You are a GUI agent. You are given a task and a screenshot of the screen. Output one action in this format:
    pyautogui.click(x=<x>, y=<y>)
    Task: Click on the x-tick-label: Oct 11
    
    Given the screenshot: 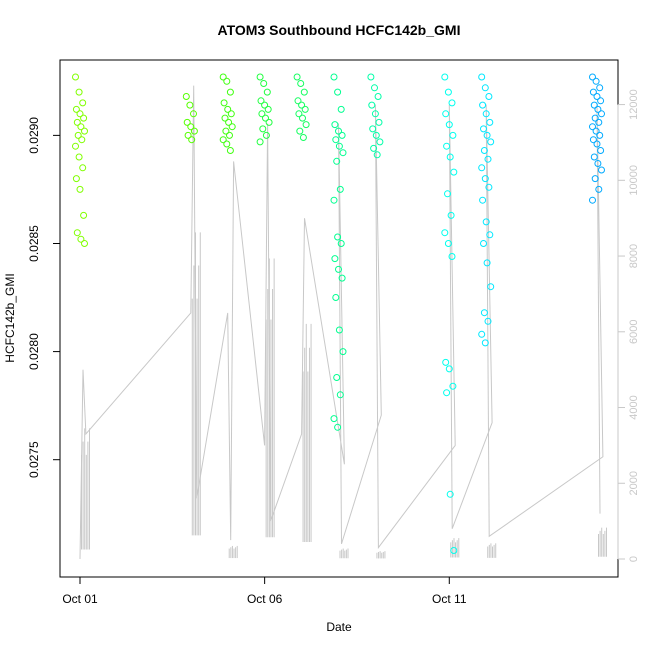 What is the action you would take?
    pyautogui.click(x=449, y=599)
    